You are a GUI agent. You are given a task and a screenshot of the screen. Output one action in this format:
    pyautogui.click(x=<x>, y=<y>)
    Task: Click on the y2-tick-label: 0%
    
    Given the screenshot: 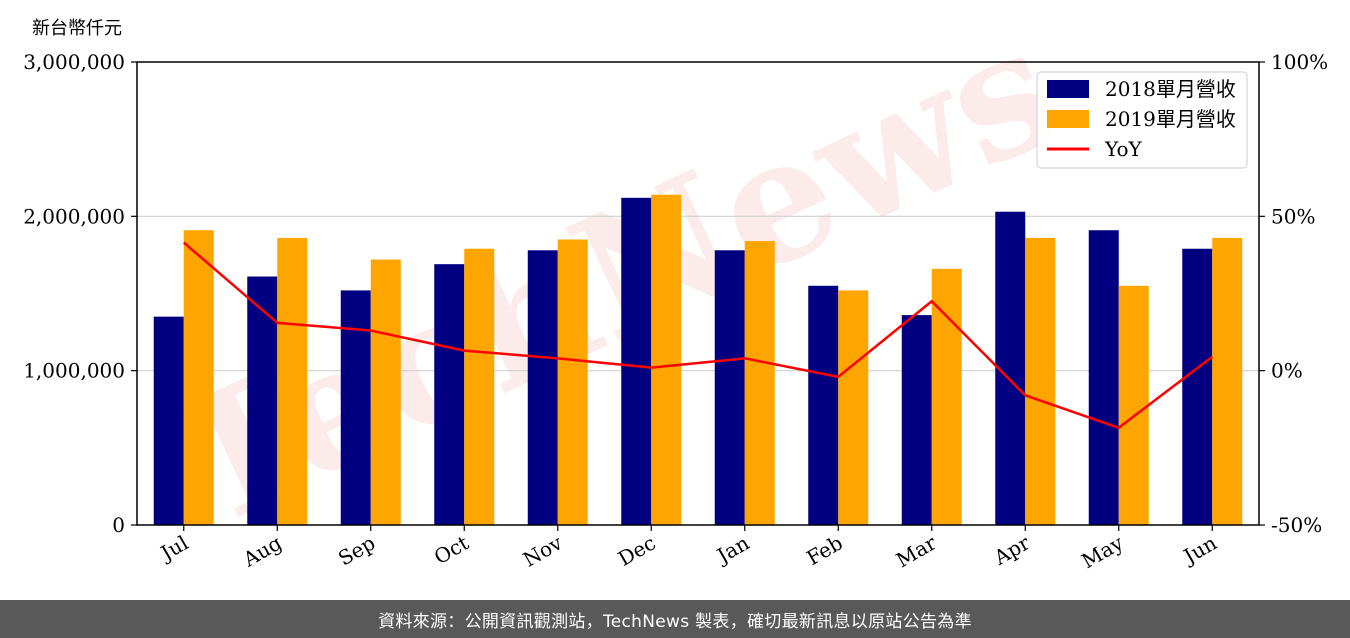 What is the action you would take?
    pyautogui.click(x=1287, y=371)
    